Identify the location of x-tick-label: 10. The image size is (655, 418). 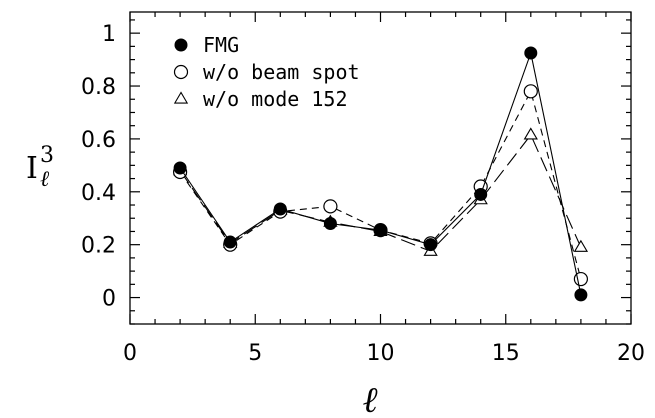
(381, 353).